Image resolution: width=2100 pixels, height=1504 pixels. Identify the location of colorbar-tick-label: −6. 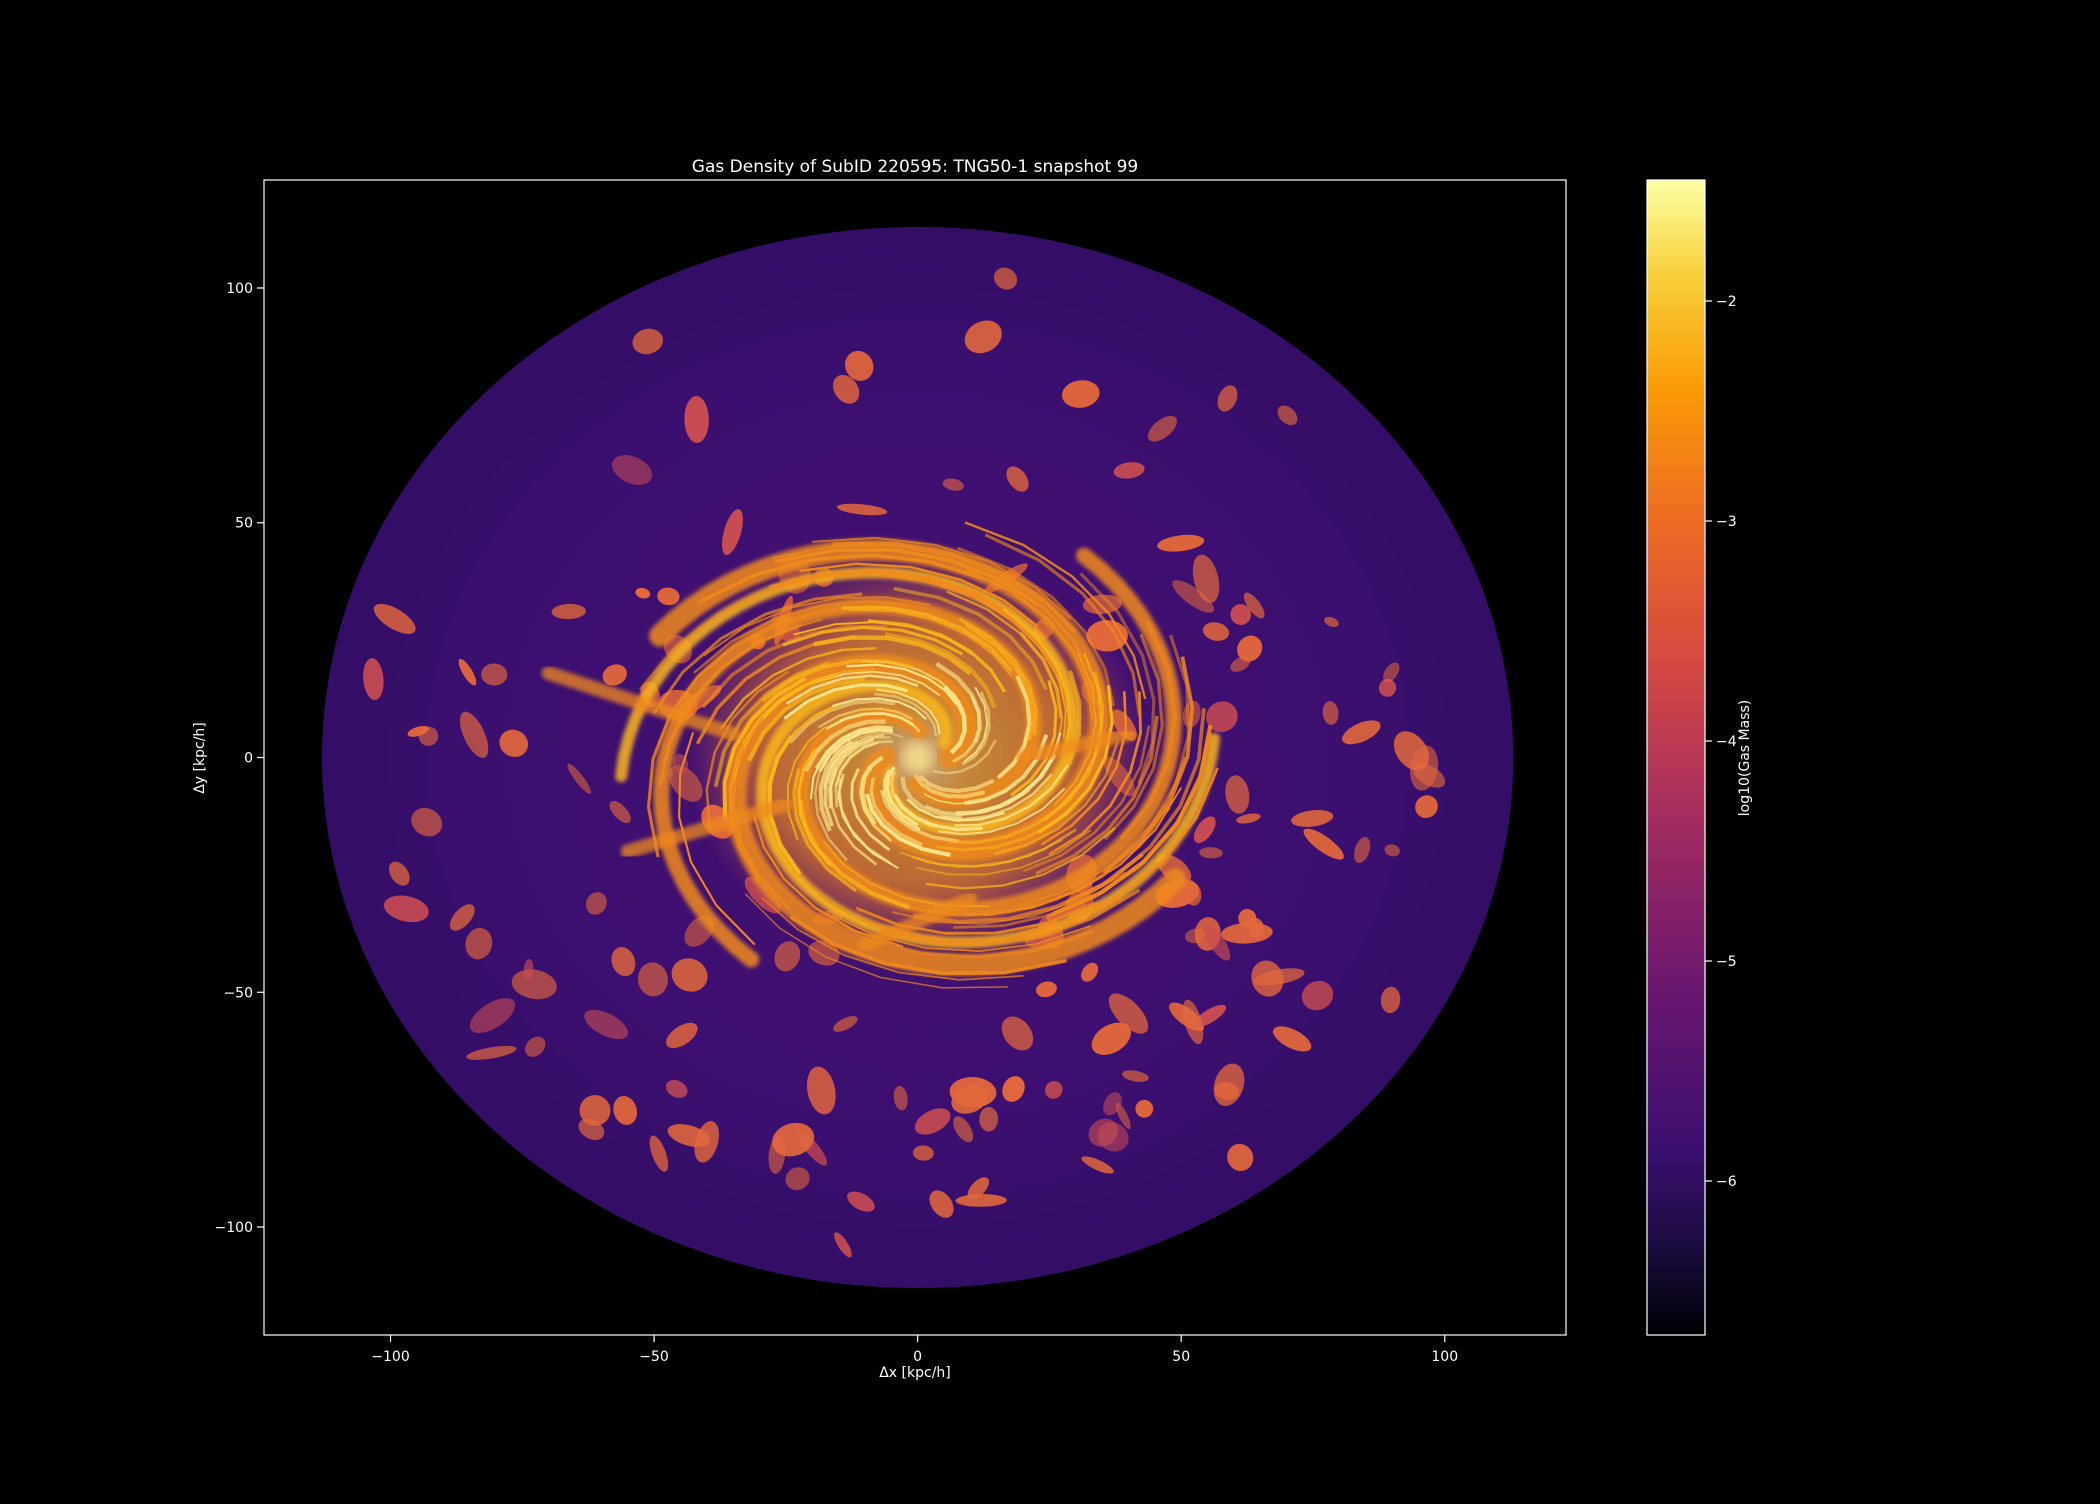
(1726, 1182).